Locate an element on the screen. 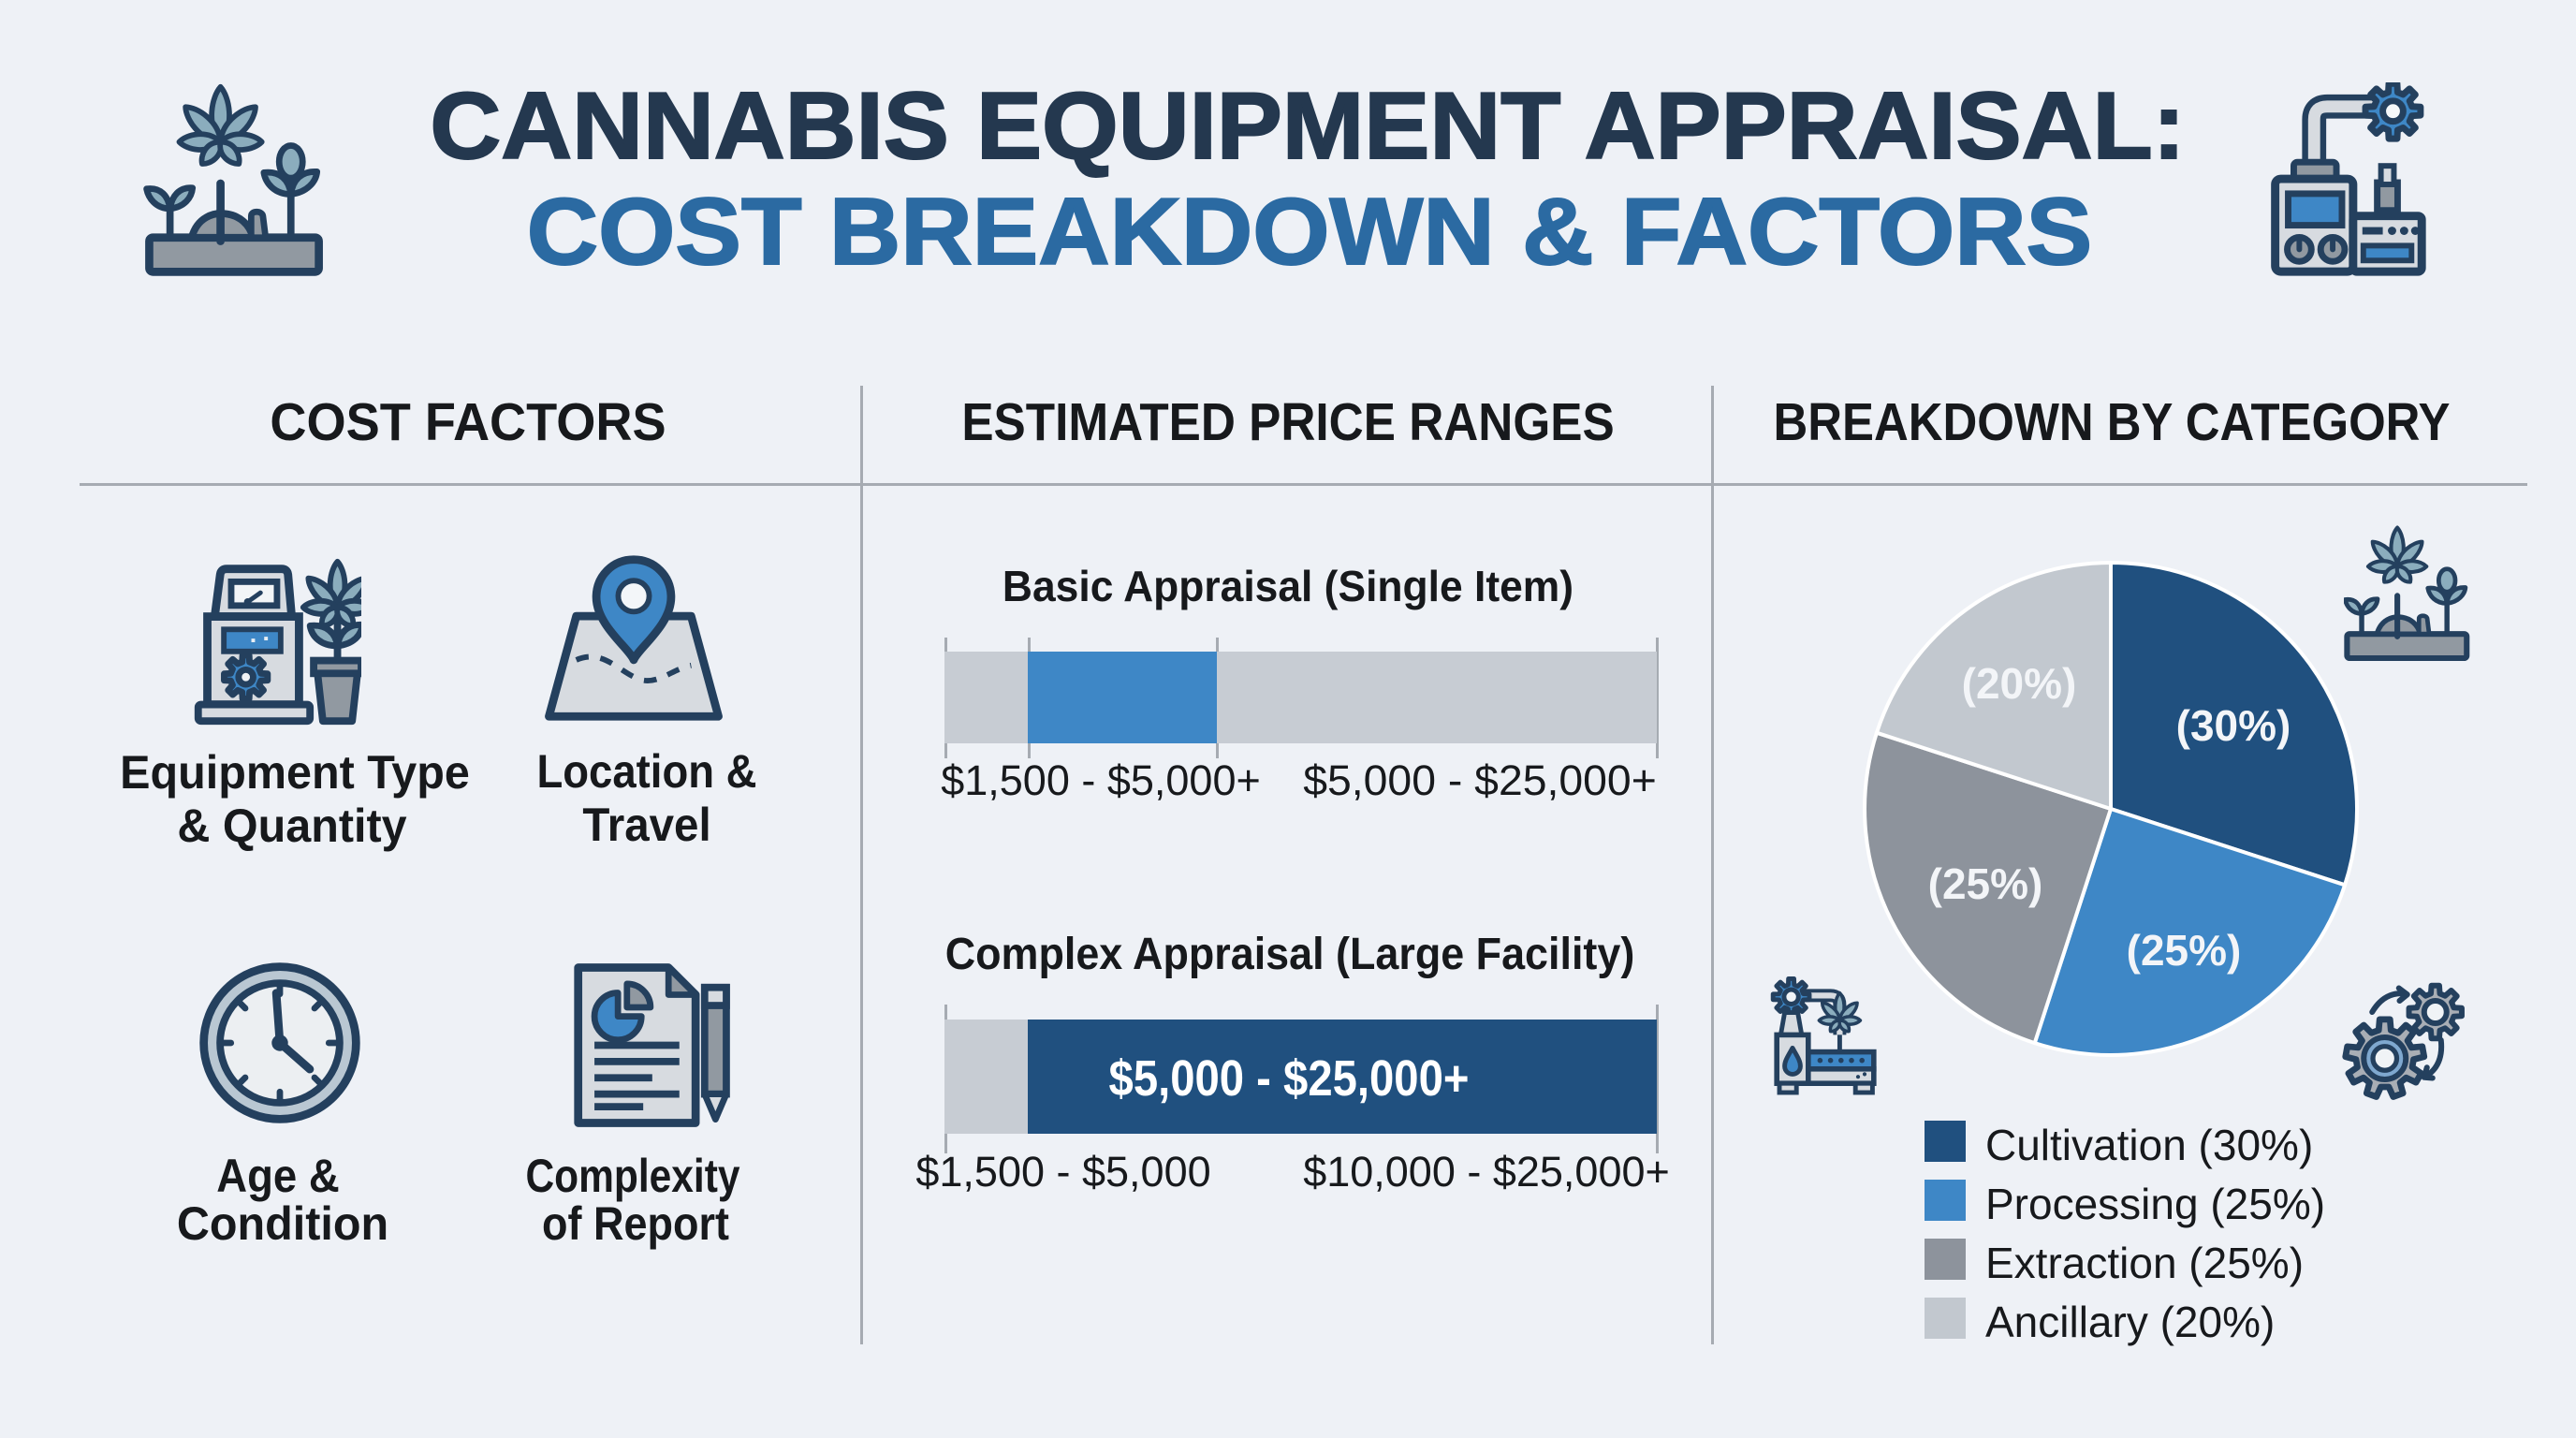 The width and height of the screenshot is (2576, 1438). svg-text: (20%) is located at coordinates (2020, 683).